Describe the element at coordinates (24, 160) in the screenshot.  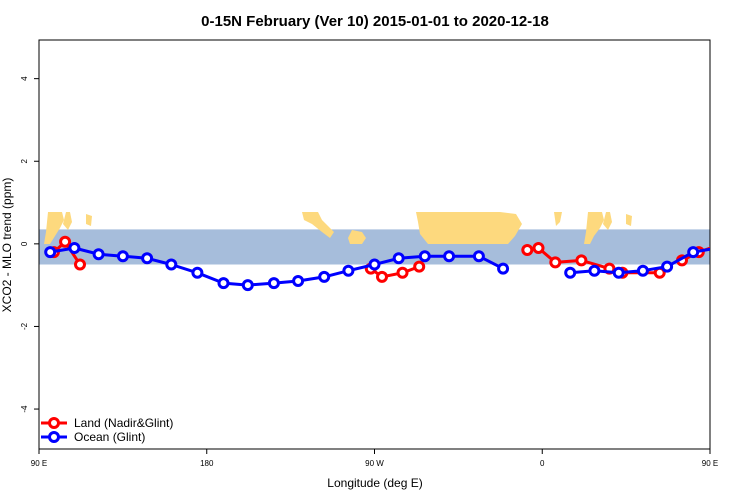
I see `y-tick-label: 2` at that location.